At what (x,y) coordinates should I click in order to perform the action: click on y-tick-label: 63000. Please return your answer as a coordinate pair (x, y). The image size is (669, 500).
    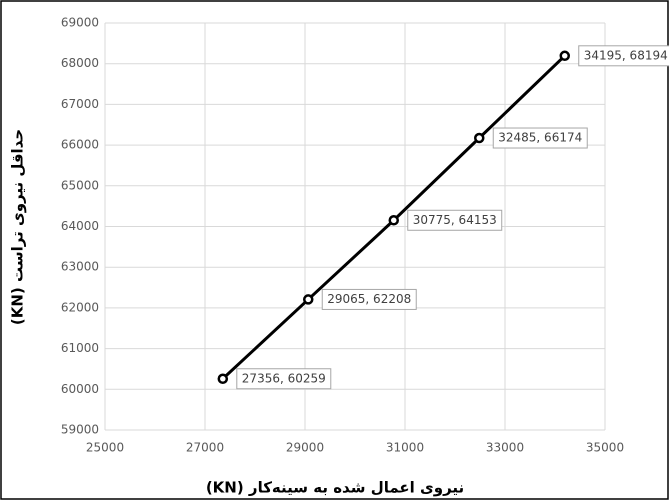
    Looking at the image, I should click on (80, 267).